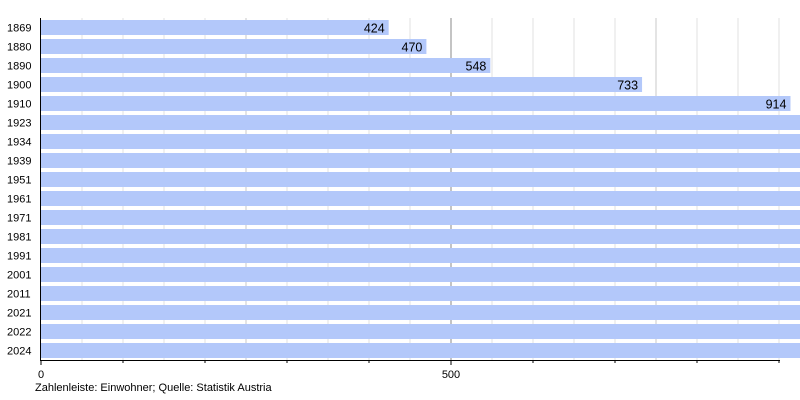  Describe the element at coordinates (41, 375) in the screenshot. I see `x-tick-label: 0` at that location.